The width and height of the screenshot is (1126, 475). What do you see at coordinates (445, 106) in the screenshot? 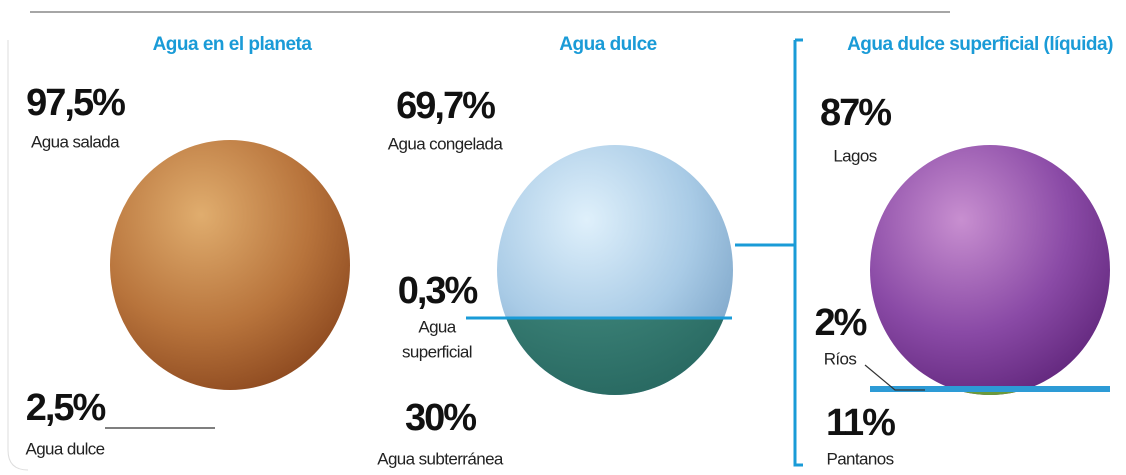
I see `value: 69,7%` at bounding box center [445, 106].